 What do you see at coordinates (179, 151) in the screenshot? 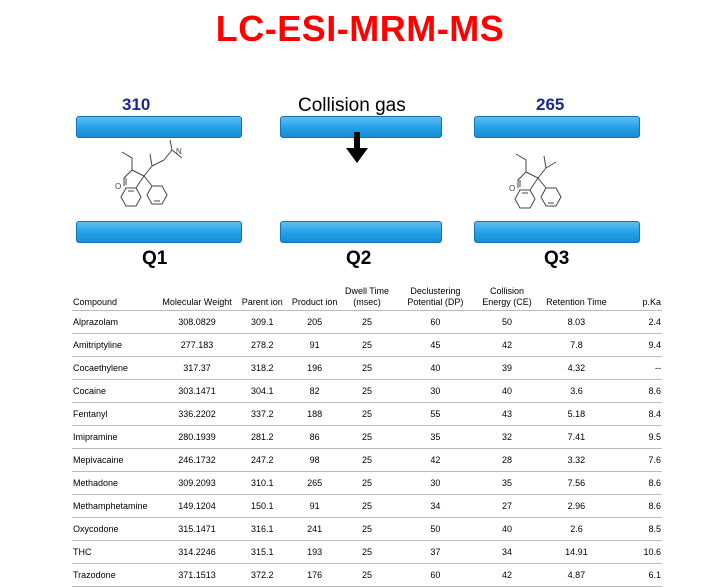
I see `svg-text: N` at bounding box center [179, 151].